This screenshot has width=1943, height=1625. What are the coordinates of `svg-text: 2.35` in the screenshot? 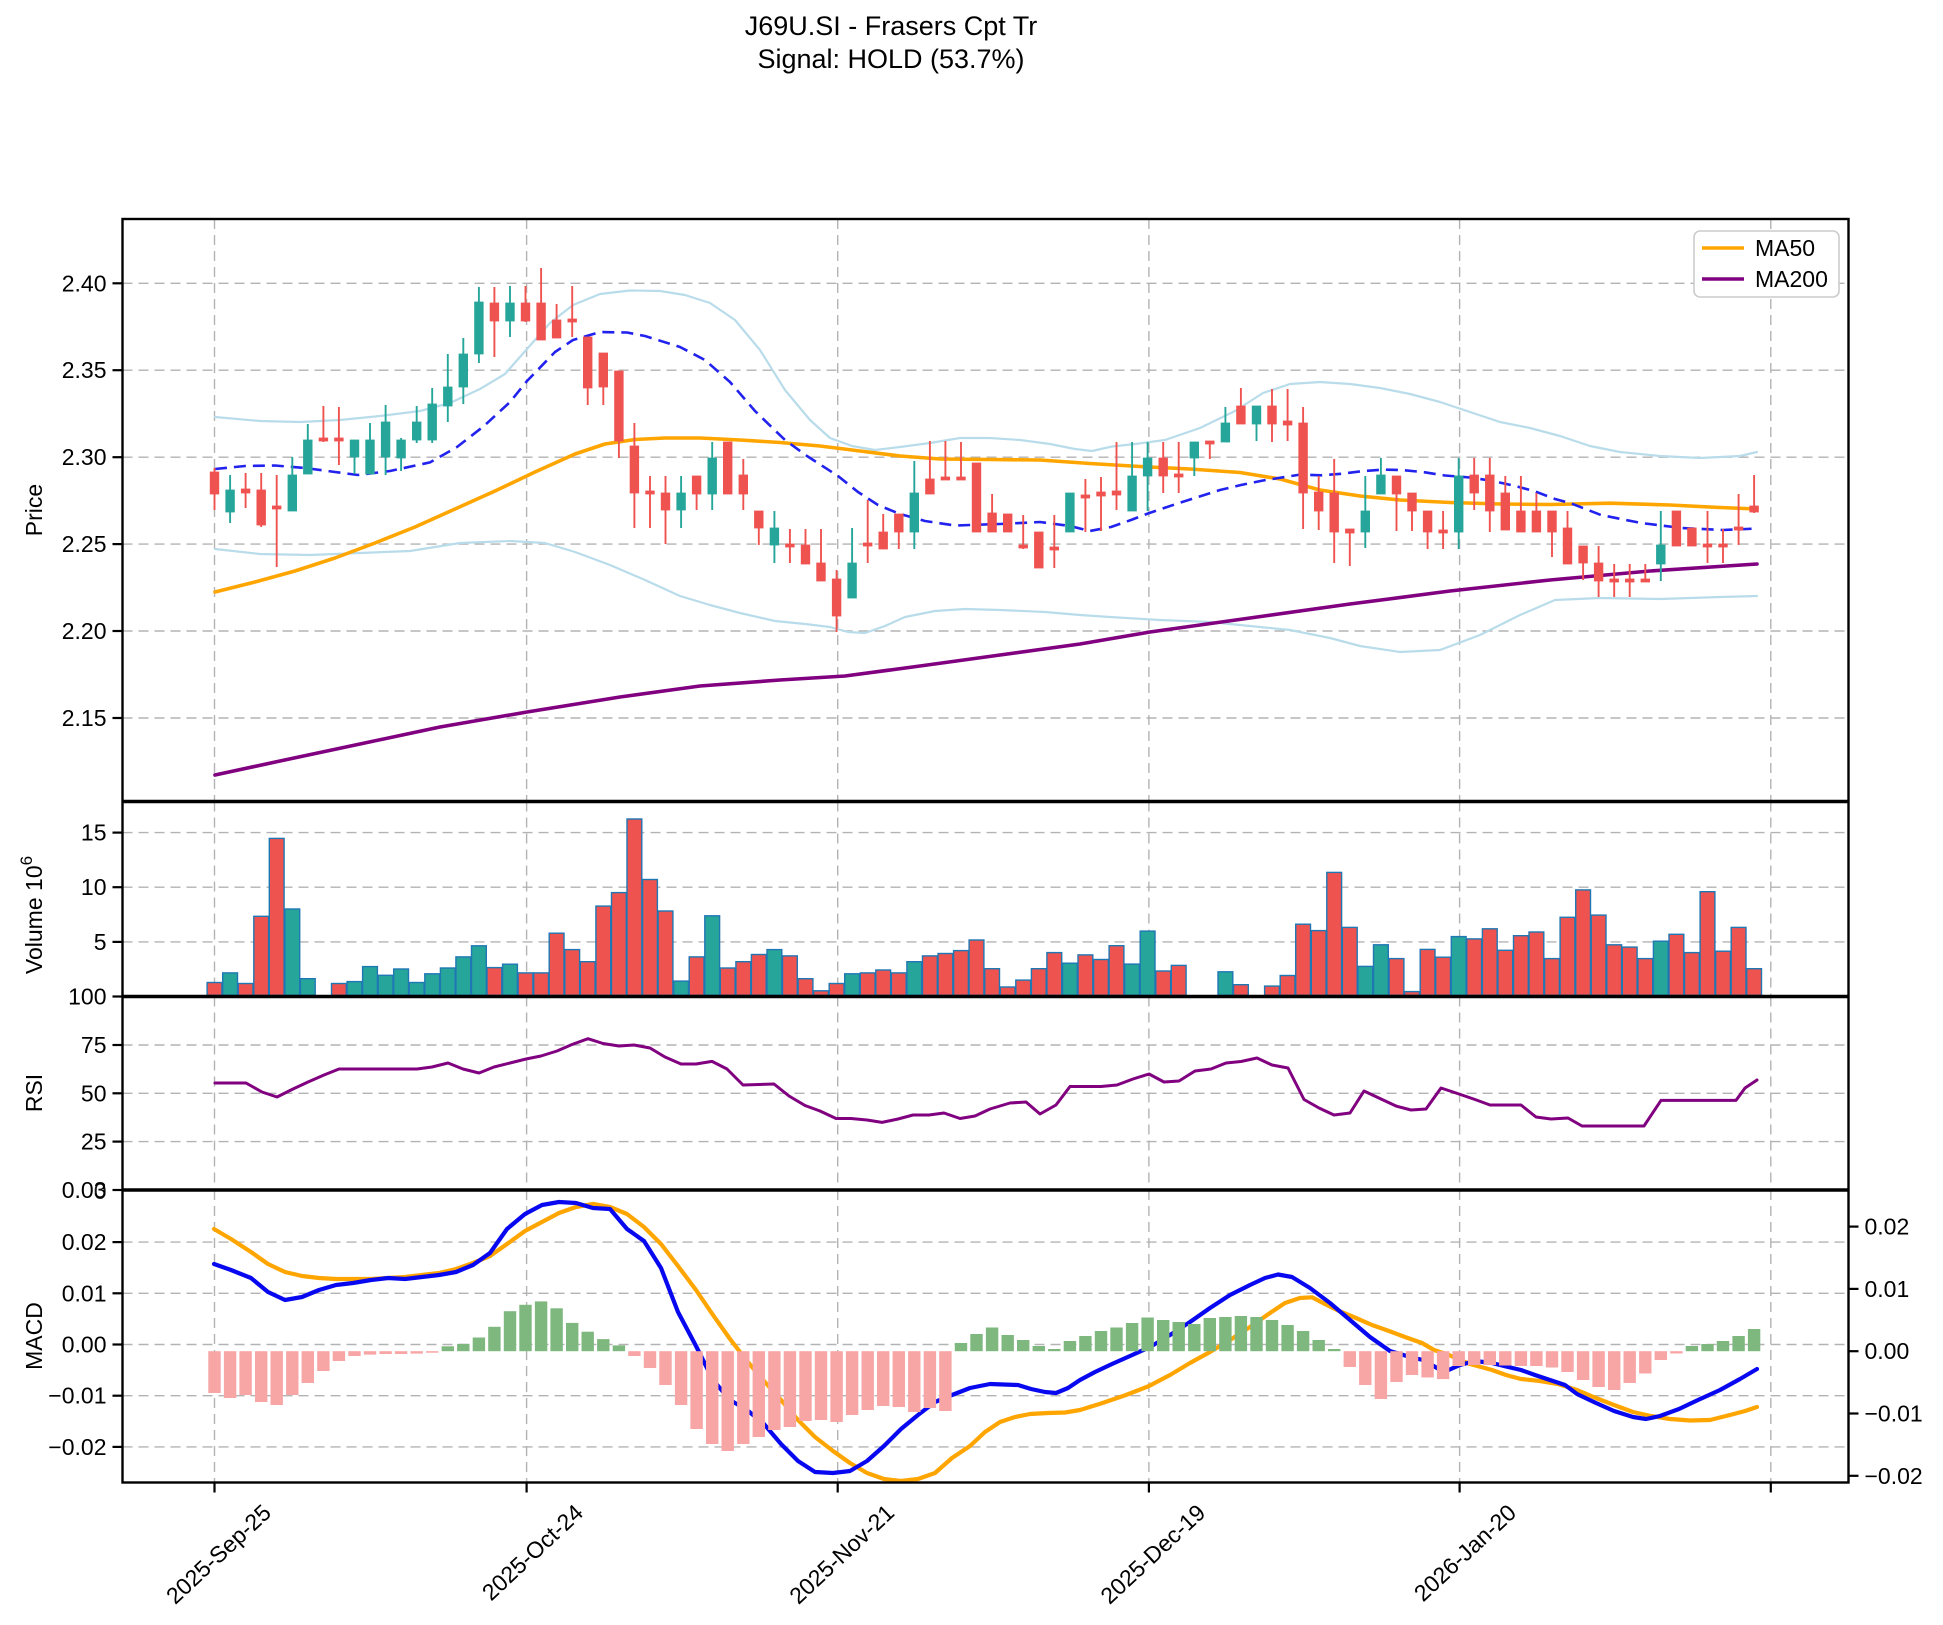 It's located at (84, 370).